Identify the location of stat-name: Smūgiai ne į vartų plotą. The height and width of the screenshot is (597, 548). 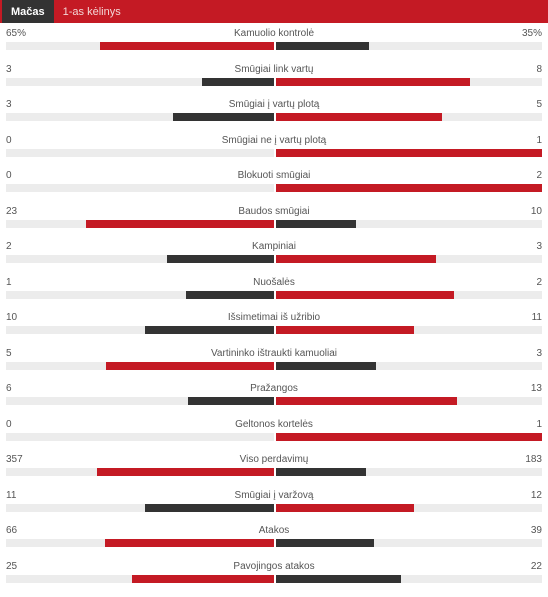
(274, 140).